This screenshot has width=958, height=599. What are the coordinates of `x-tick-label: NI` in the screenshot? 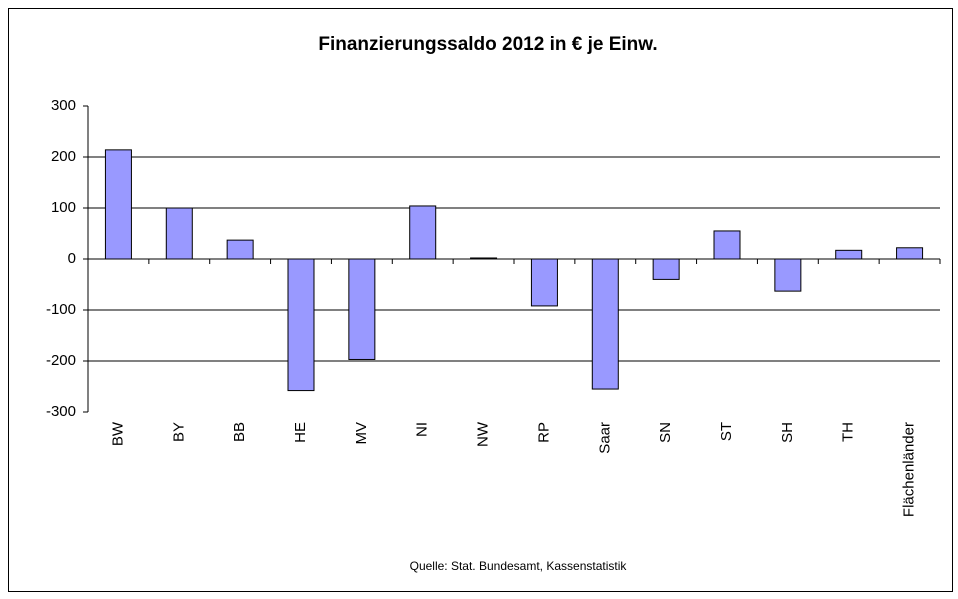 It's located at (422, 429).